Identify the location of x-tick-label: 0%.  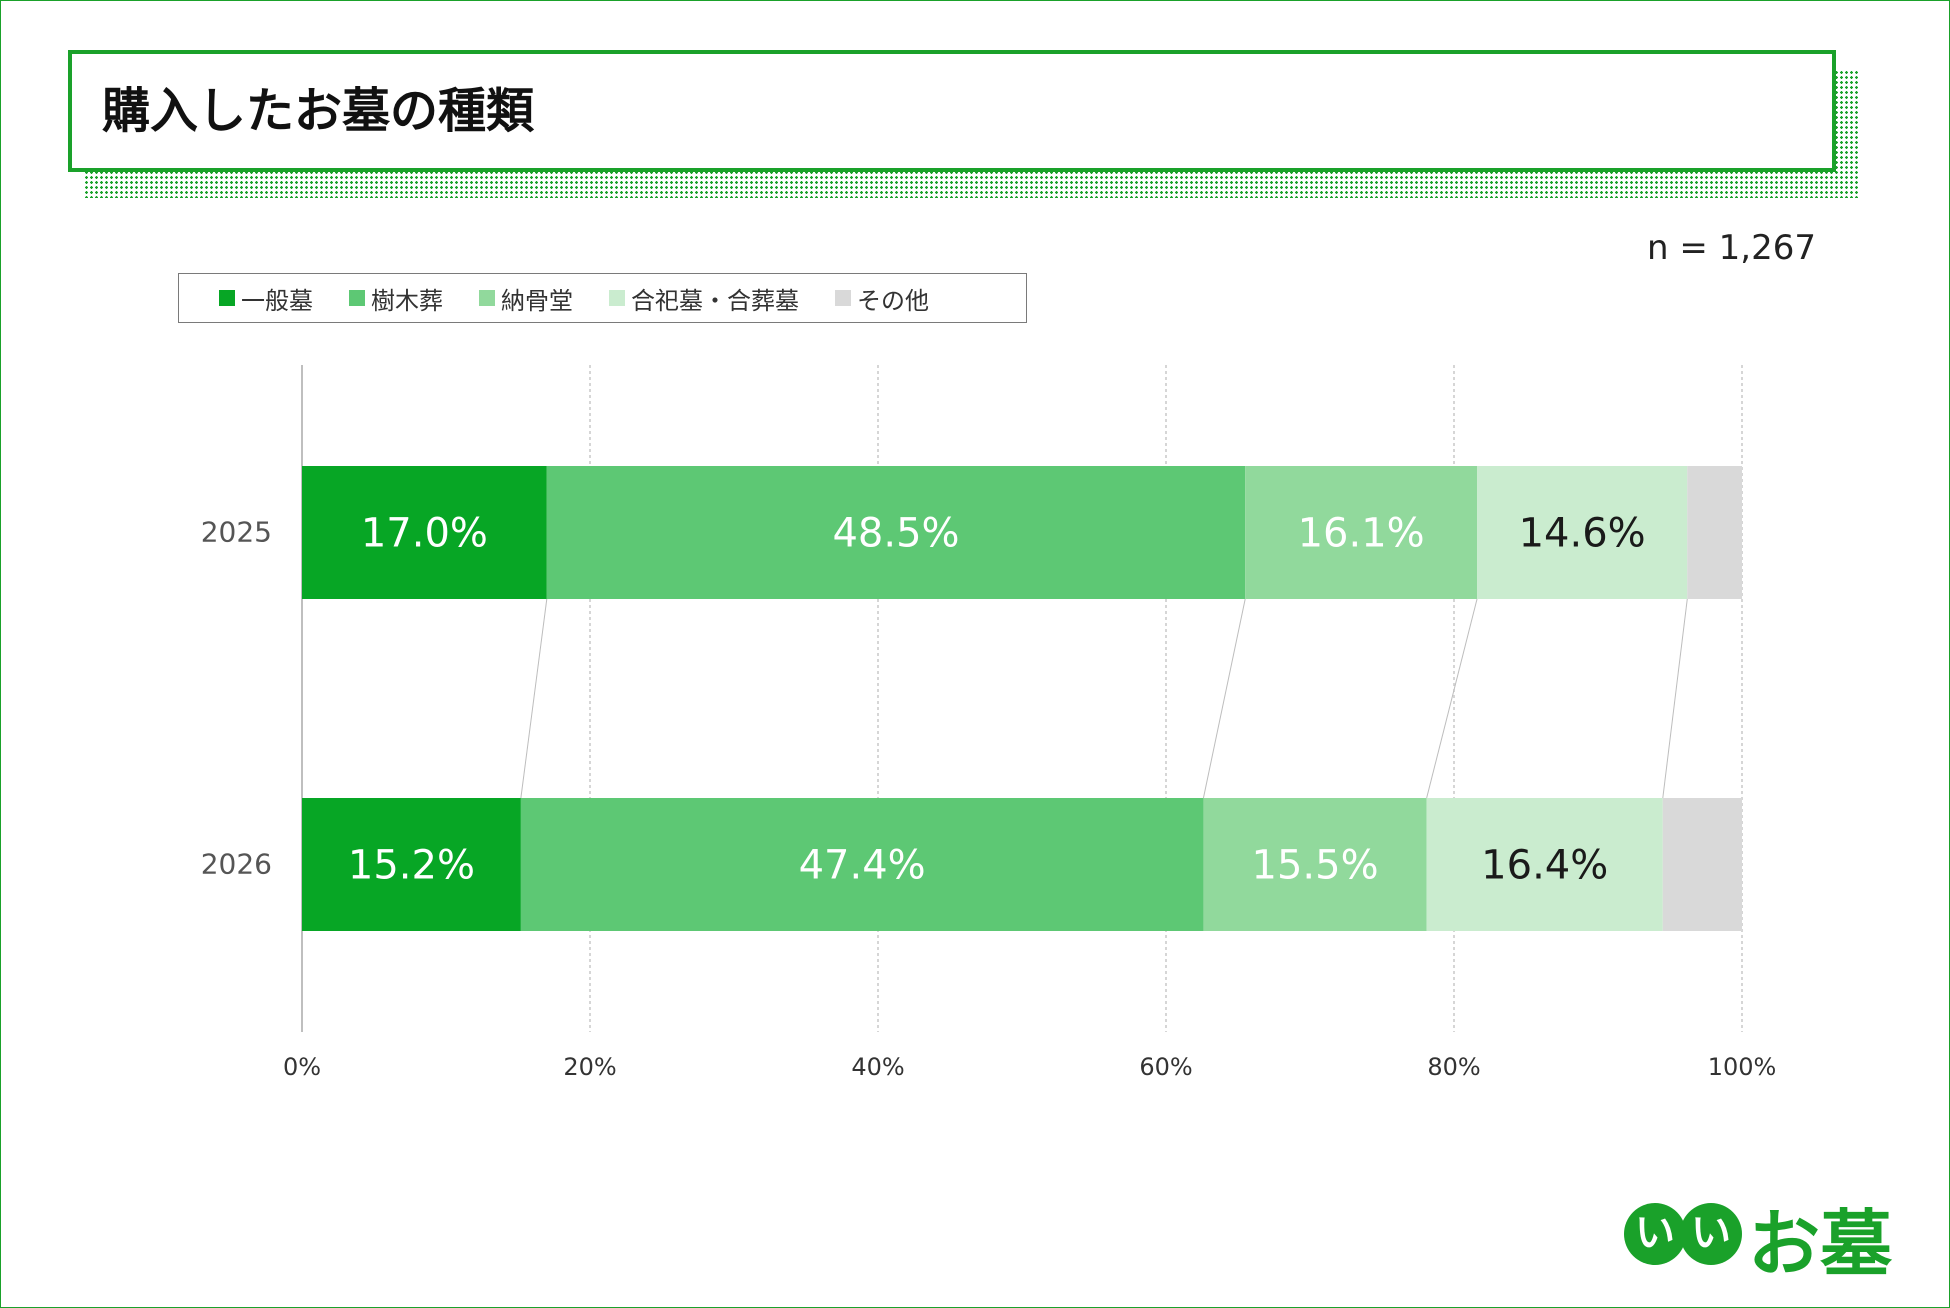
(302, 1067).